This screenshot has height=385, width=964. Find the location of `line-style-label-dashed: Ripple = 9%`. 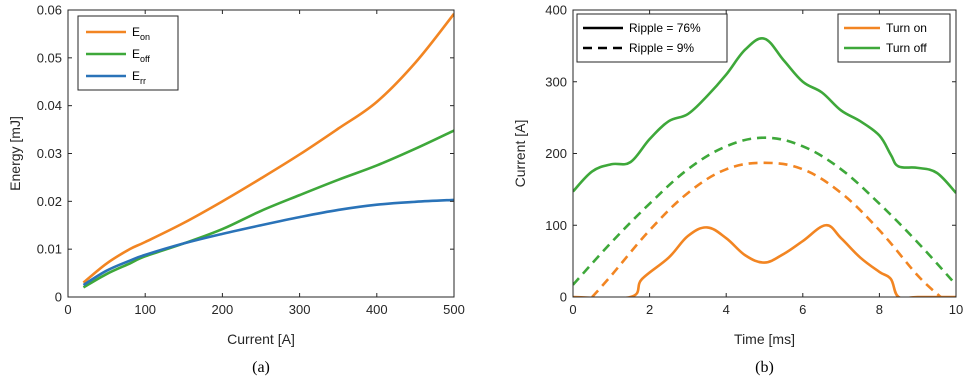

line-style-label-dashed: Ripple = 9% is located at coordinates (661, 48).